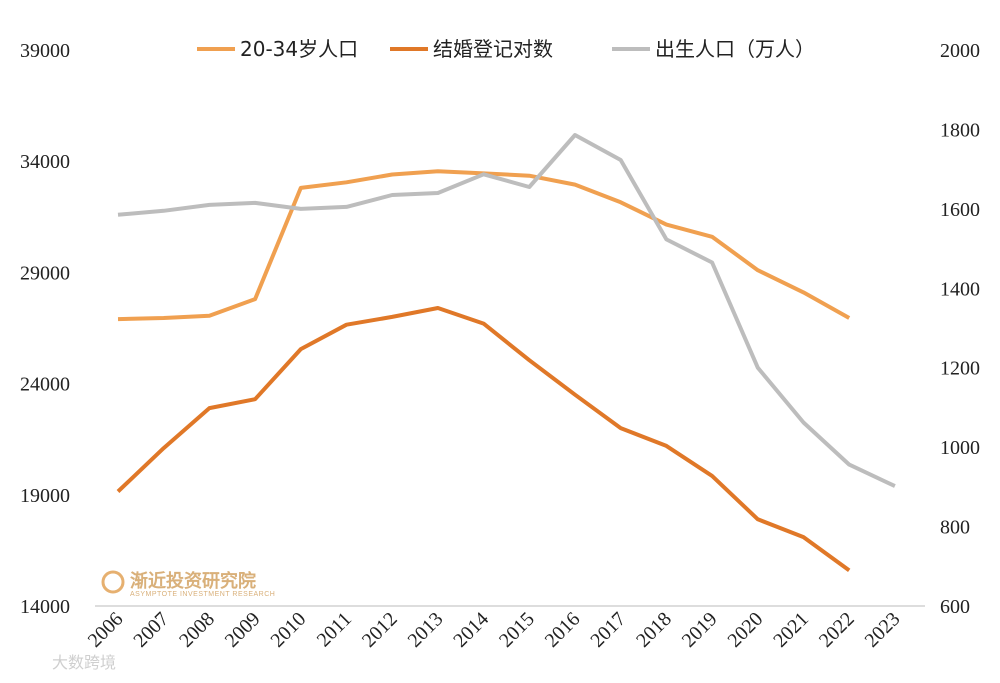  Describe the element at coordinates (197, 630) in the screenshot. I see `x-tick-label: 2008` at that location.